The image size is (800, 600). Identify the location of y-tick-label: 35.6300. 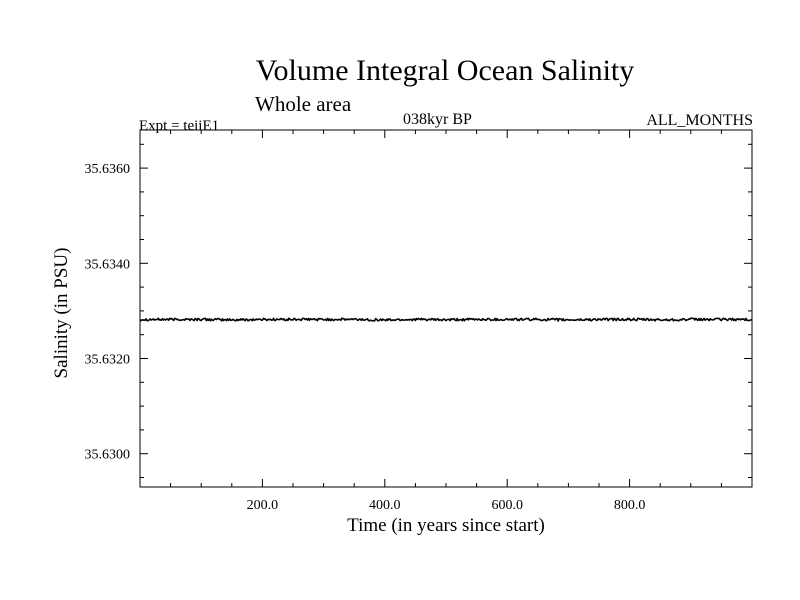
(108, 455).